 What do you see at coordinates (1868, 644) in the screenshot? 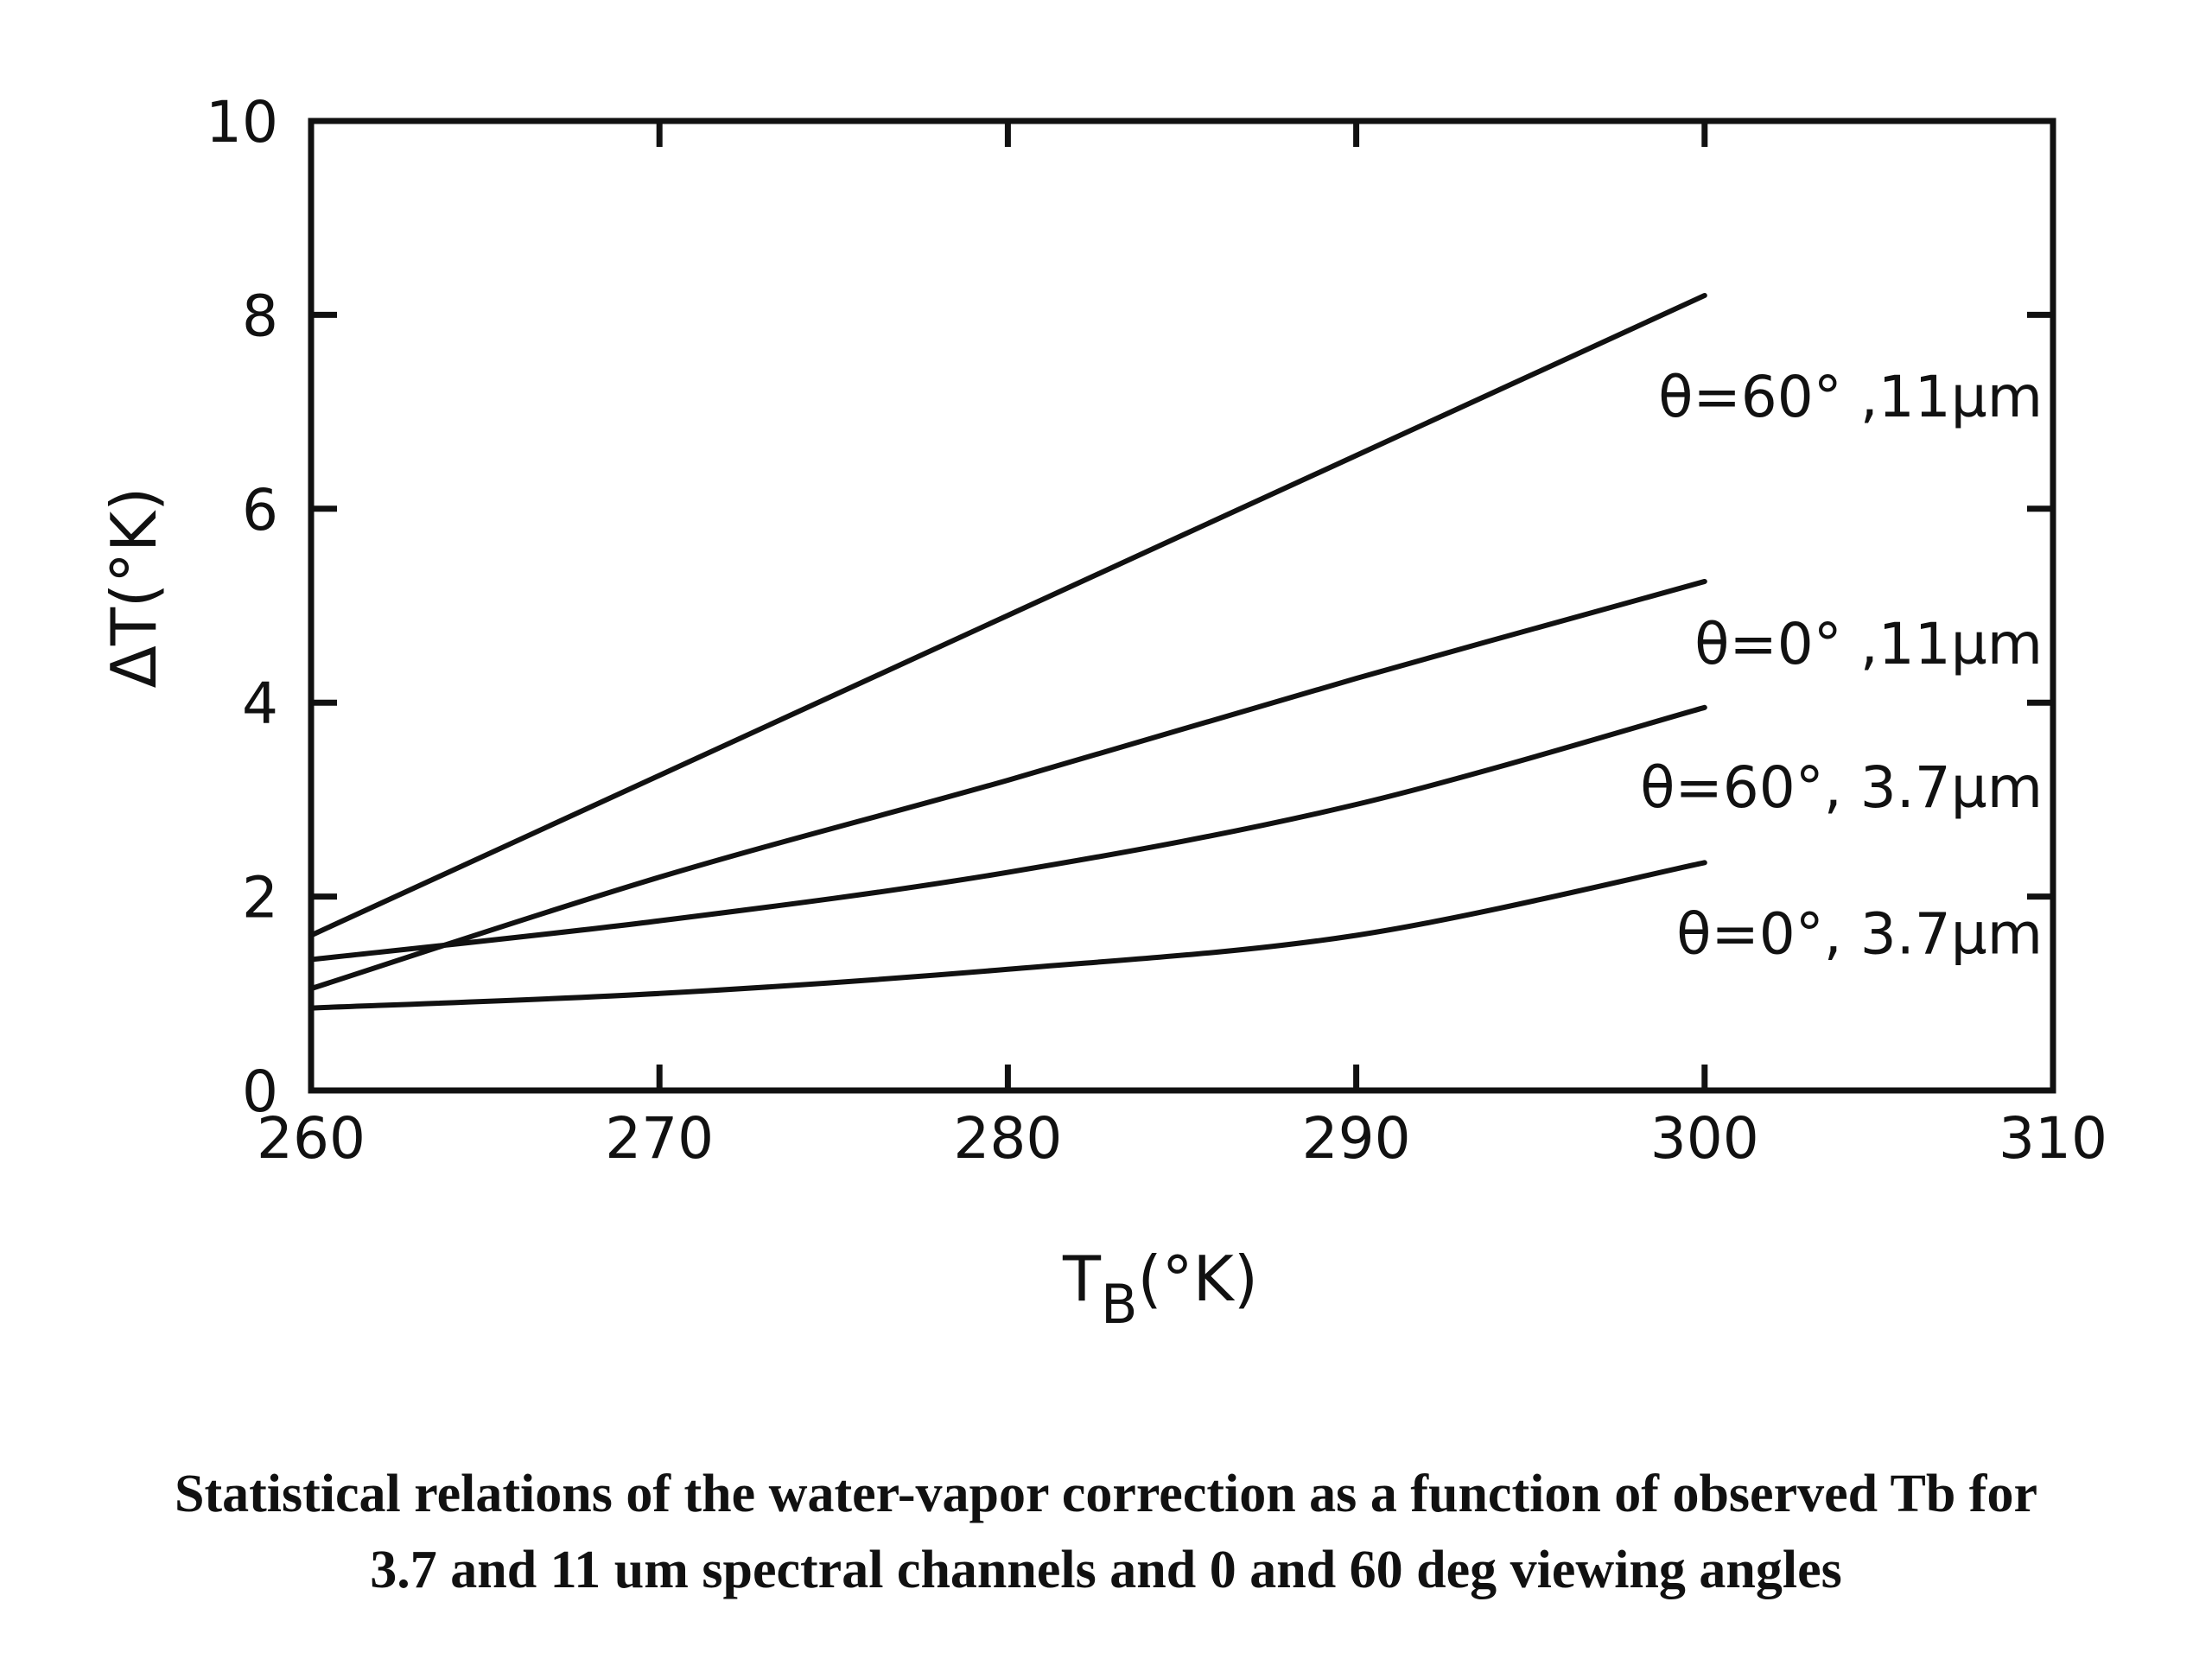
I see `series-label: θ=0° ,11µm` at bounding box center [1868, 644].